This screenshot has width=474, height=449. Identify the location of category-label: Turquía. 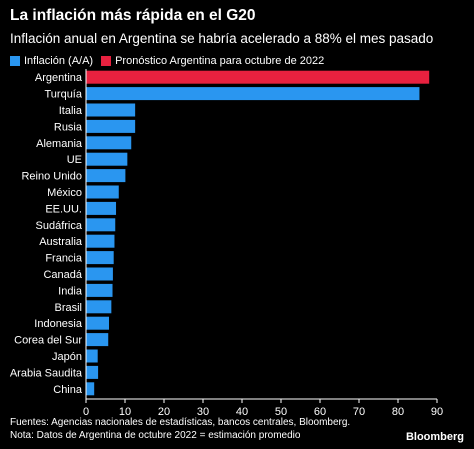
(63, 95).